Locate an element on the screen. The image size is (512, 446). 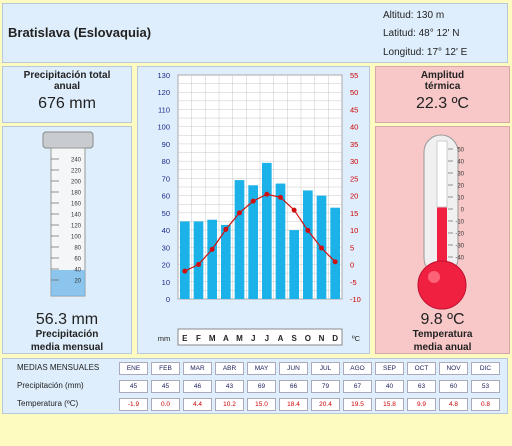
left-tick-label: 60 is located at coordinates (166, 196).